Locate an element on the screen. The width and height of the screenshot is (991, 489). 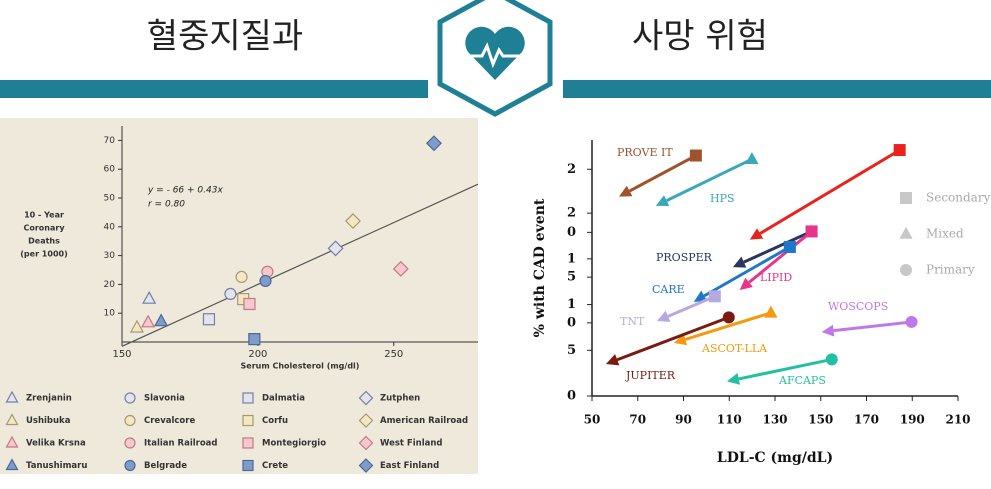
series-label: JUPITER is located at coordinates (650, 375).